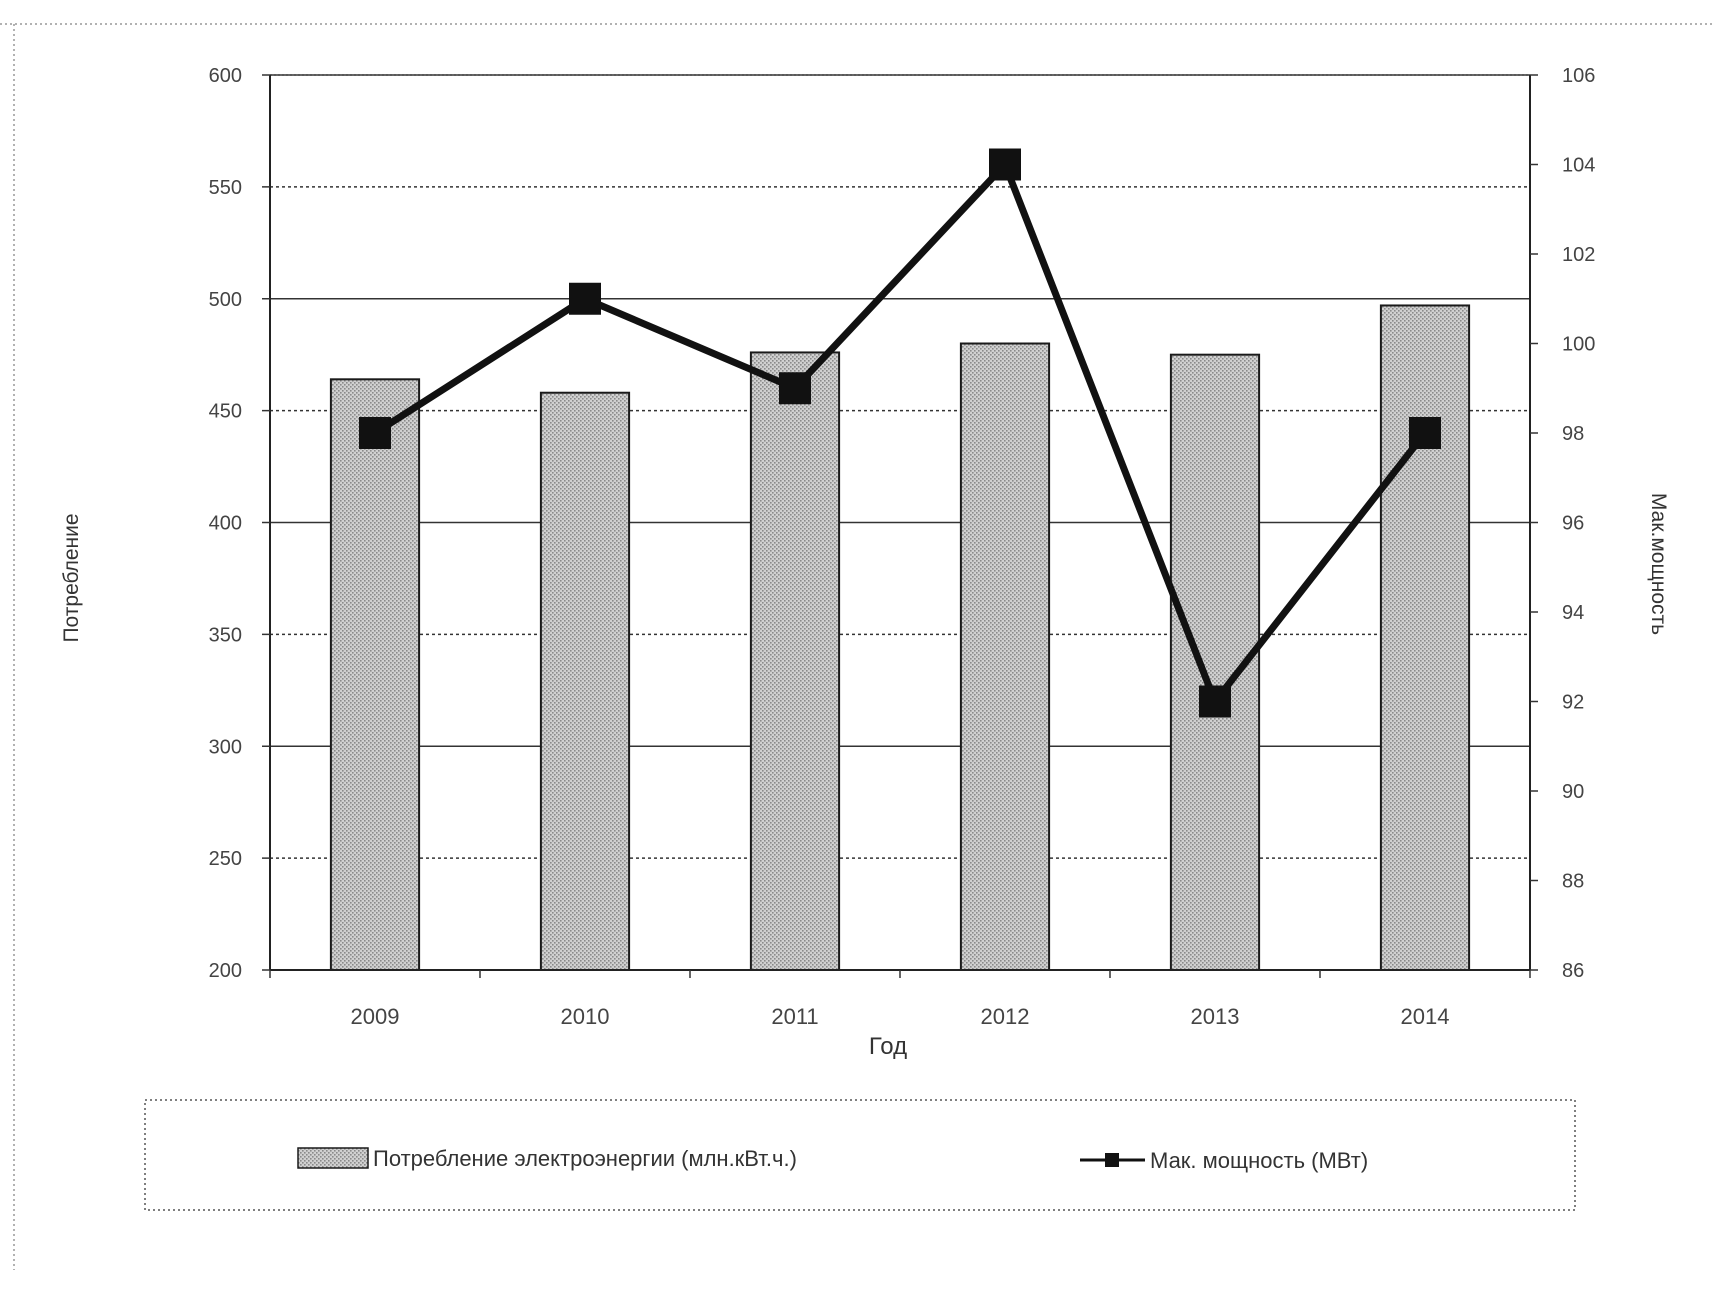 The width and height of the screenshot is (1713, 1293). I want to click on y-tick-label: 400, so click(225, 524).